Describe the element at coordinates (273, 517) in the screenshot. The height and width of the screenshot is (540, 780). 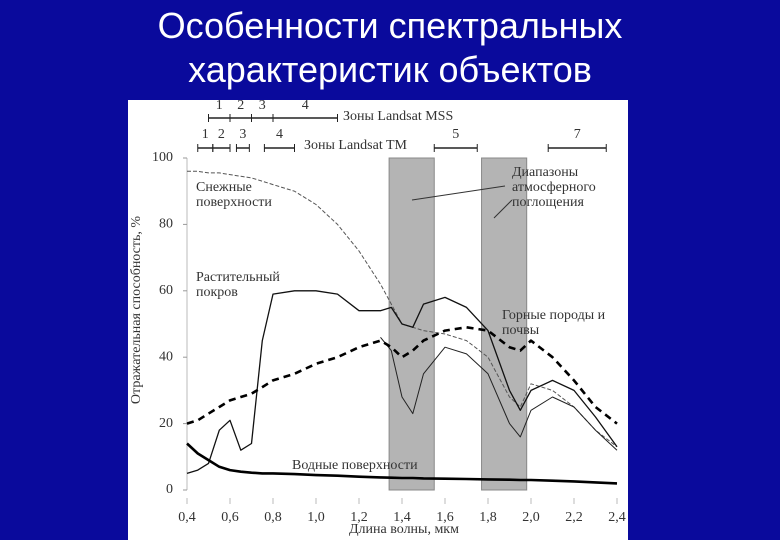
I see `x-tick-label: 0,8` at that location.